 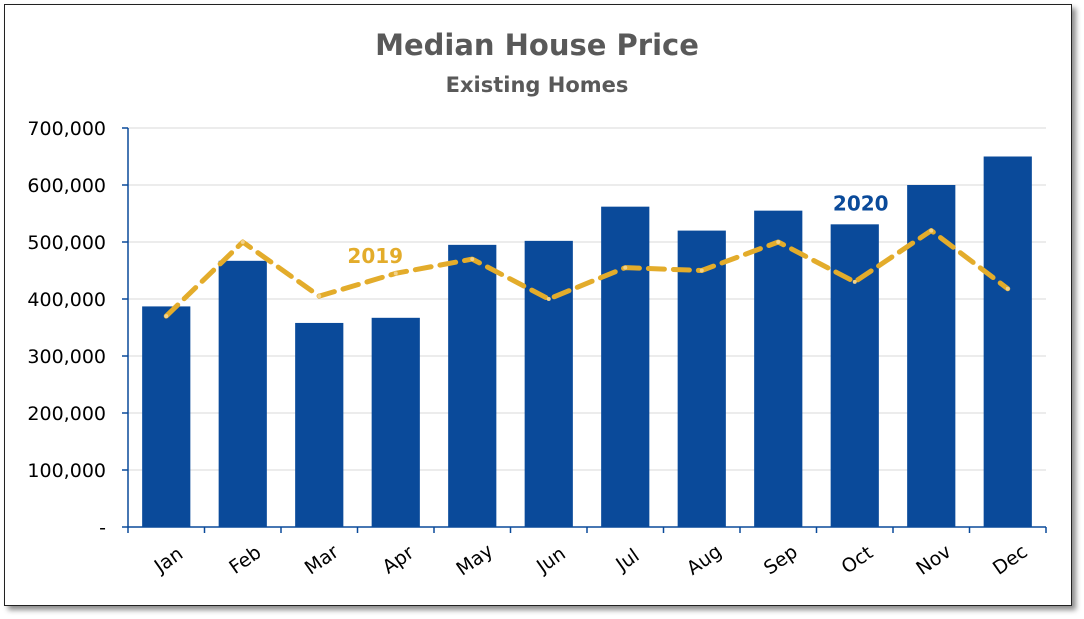 What do you see at coordinates (625, 267) in the screenshot?
I see `point-2019-jul` at bounding box center [625, 267].